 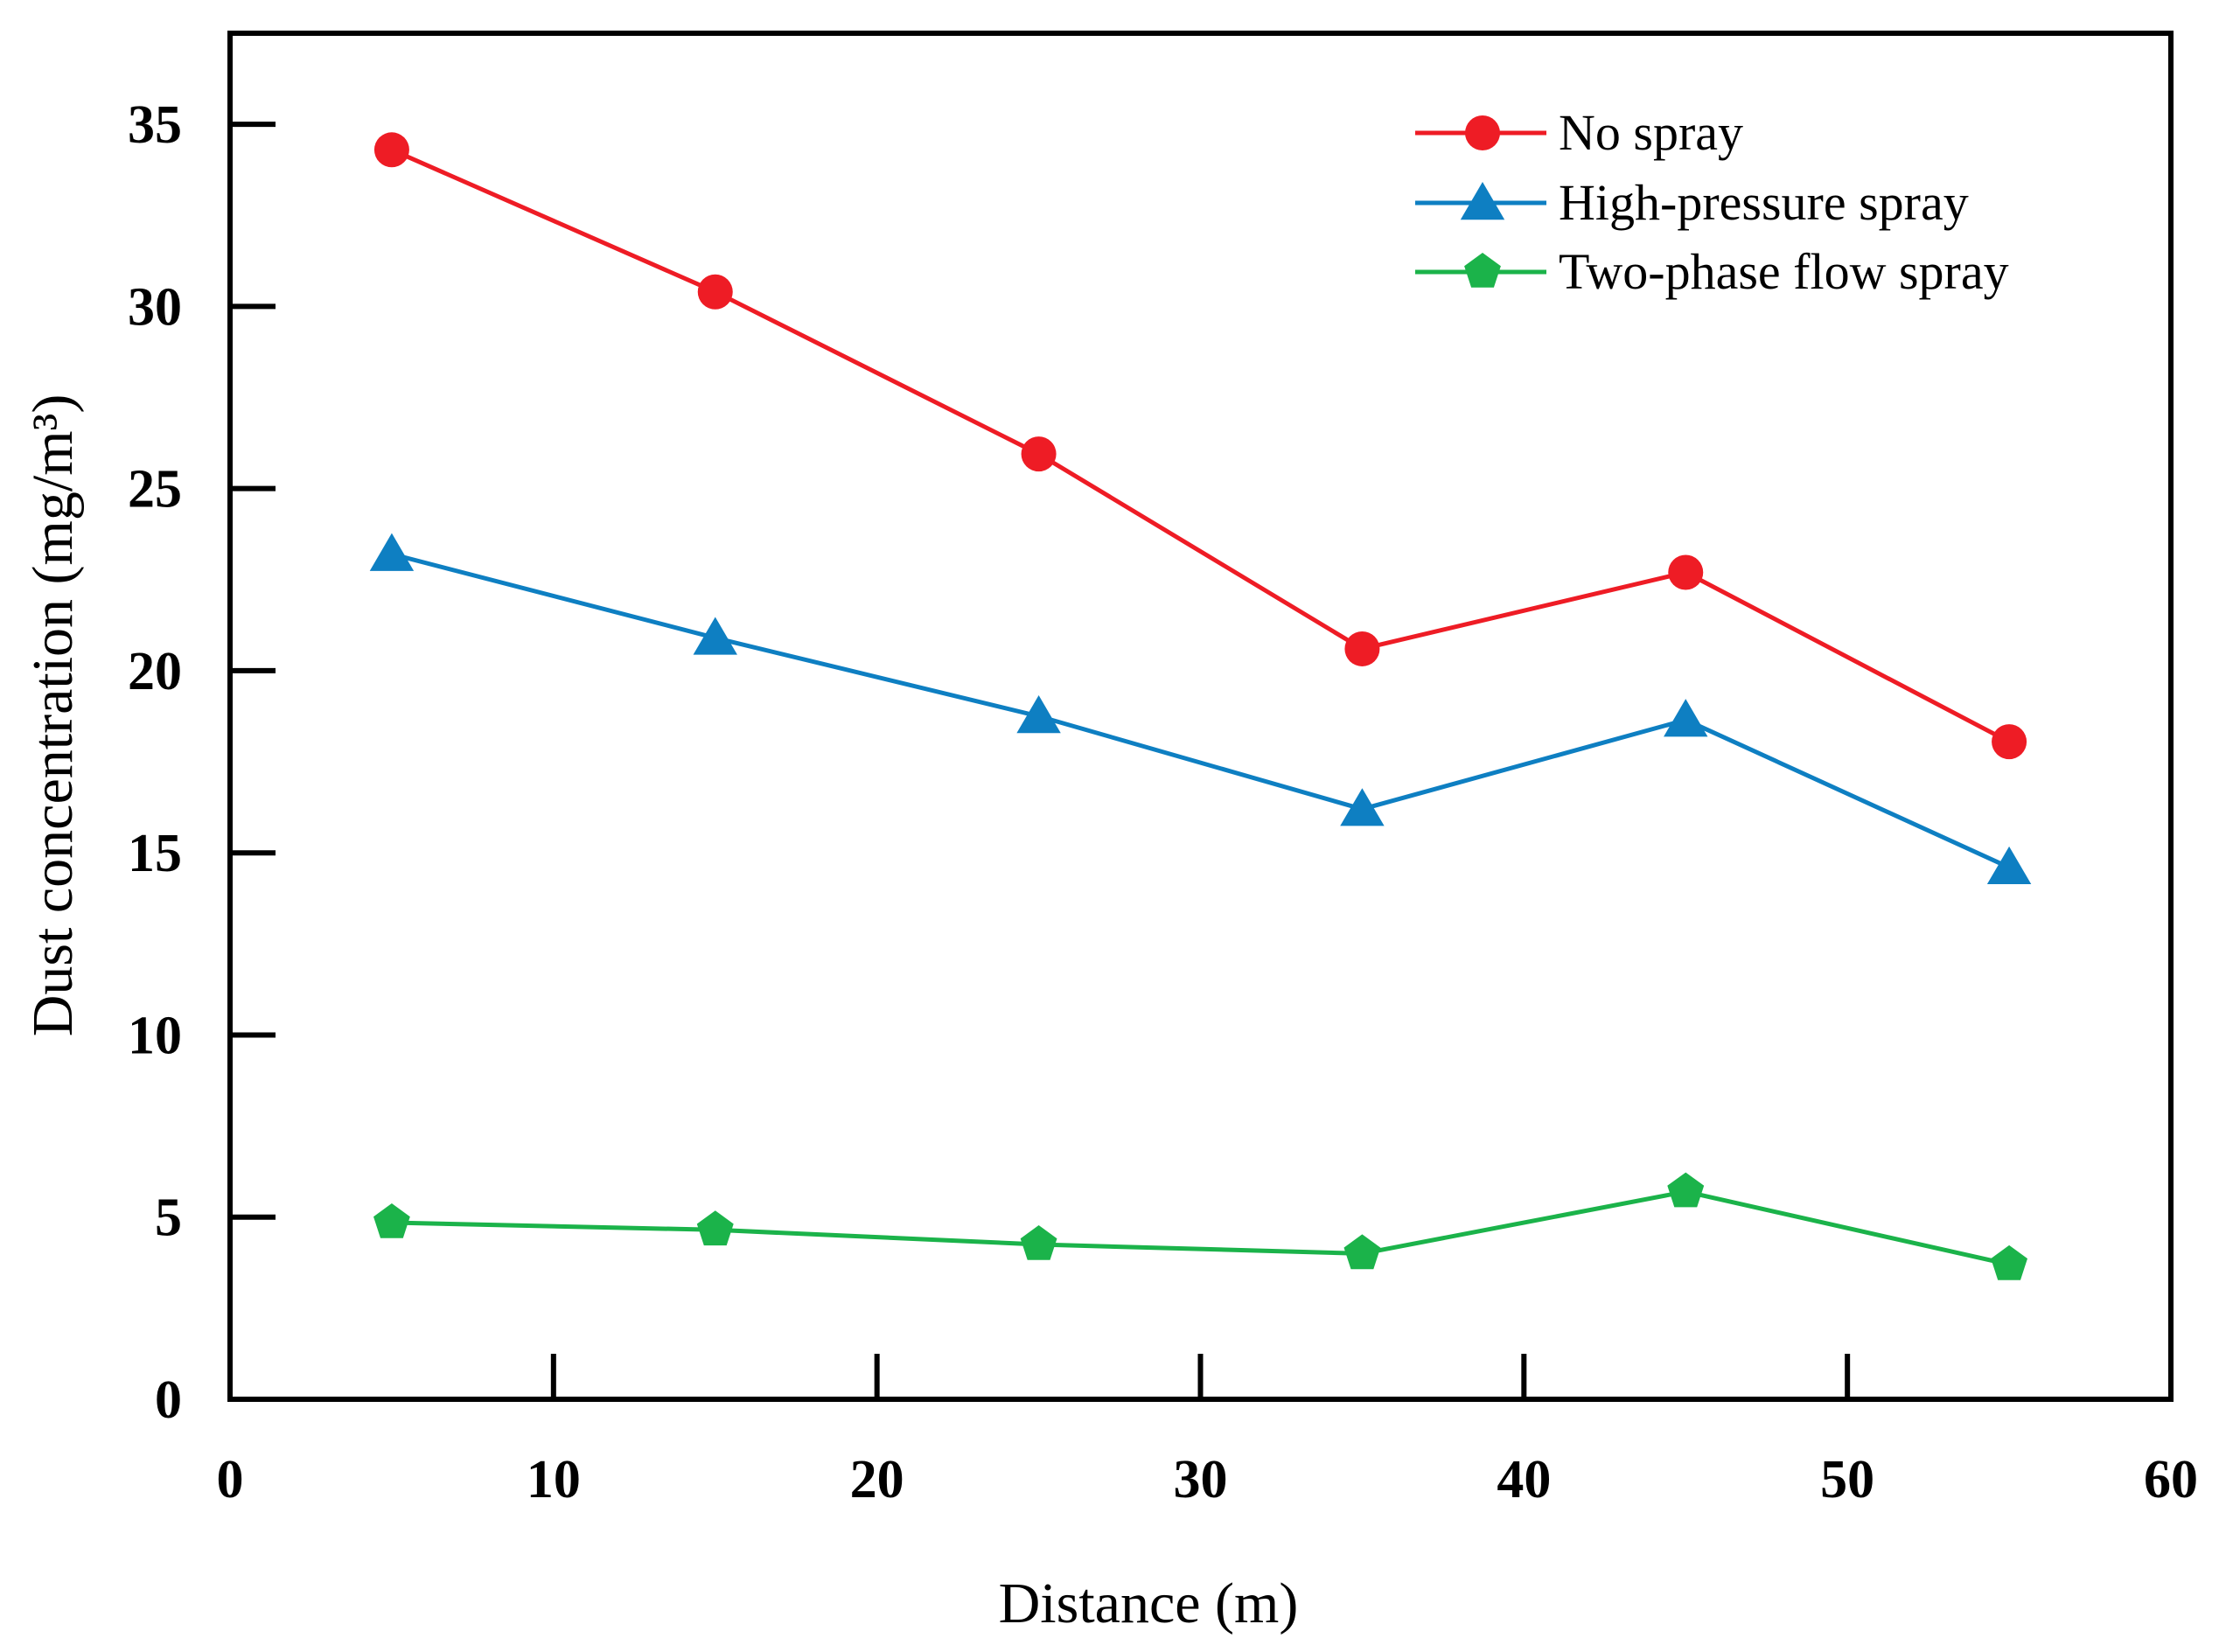 I want to click on x-tick-label: 60, so click(x=2171, y=1479).